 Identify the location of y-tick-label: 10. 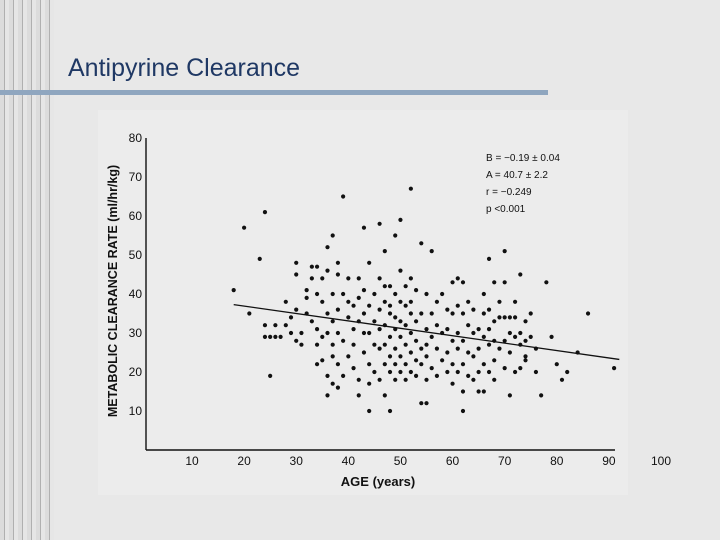
(136, 411).